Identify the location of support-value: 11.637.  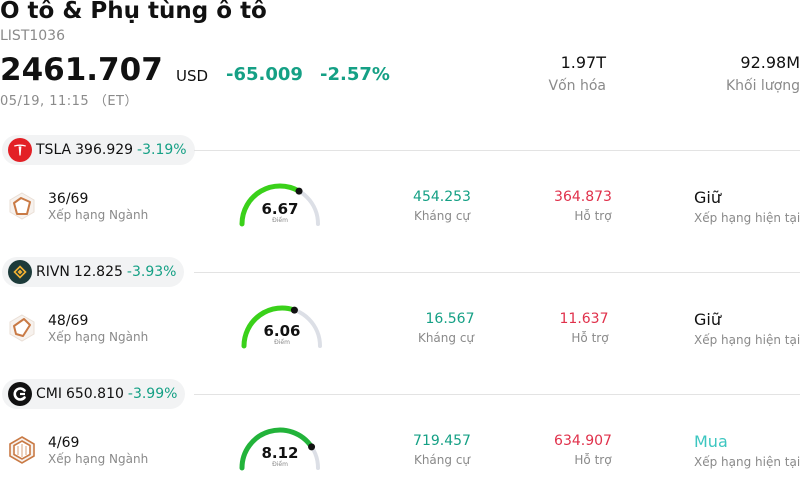
(584, 319).